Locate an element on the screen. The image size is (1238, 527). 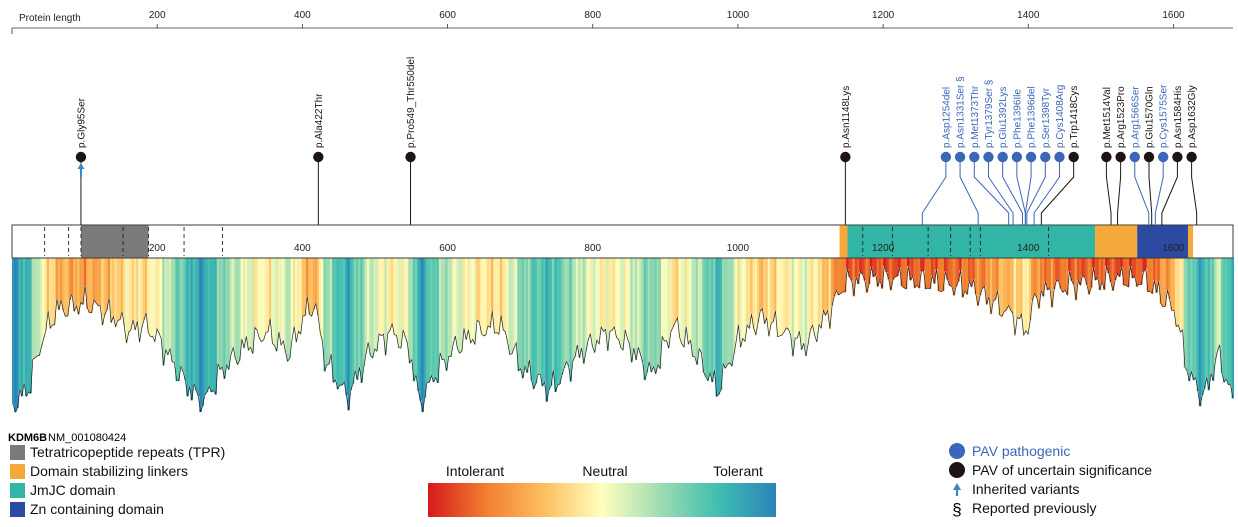
variant-label: p.Asn1584His is located at coordinates (1178, 117).